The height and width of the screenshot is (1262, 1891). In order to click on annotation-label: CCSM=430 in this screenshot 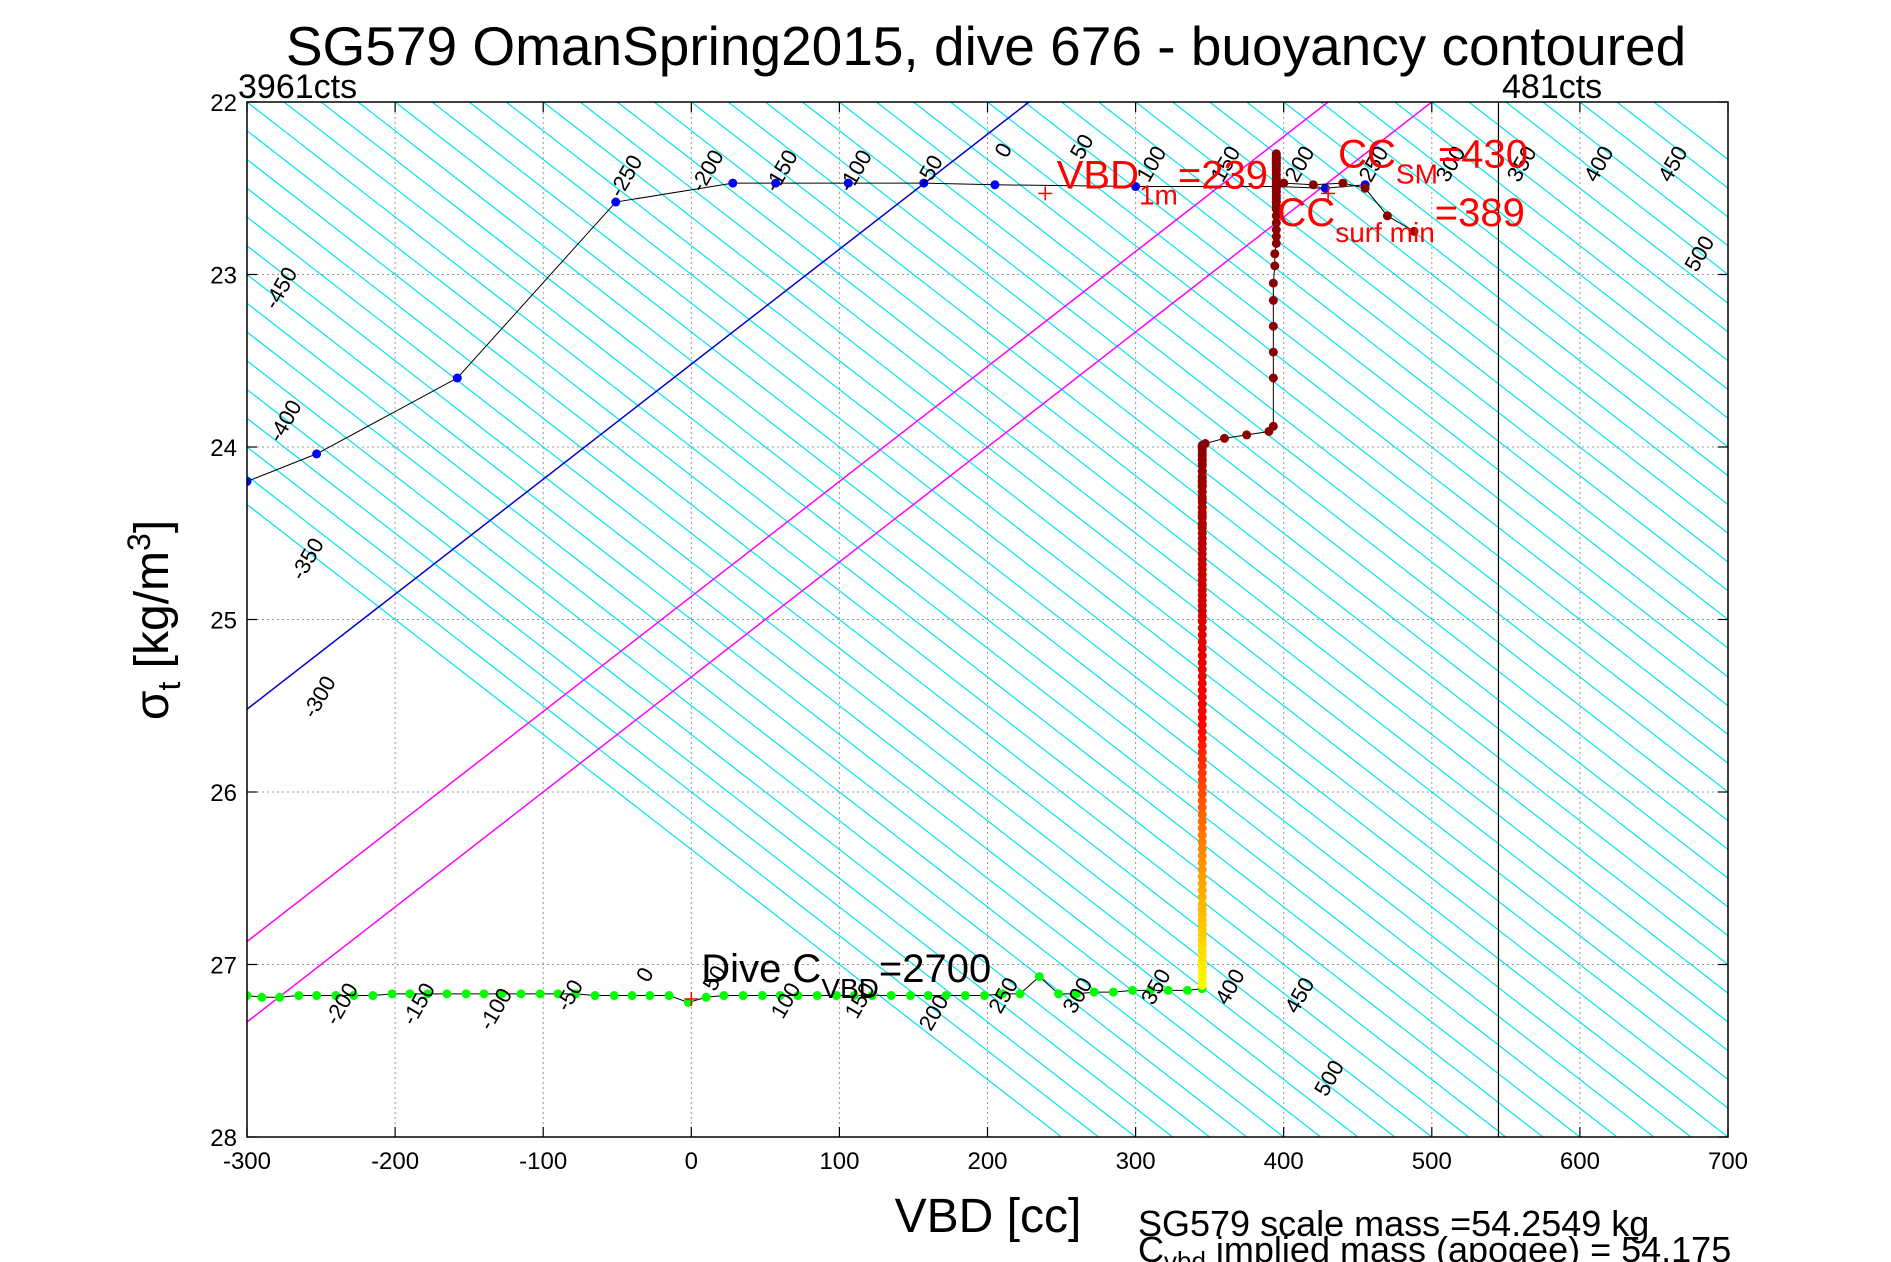, I will do `click(1433, 161)`.